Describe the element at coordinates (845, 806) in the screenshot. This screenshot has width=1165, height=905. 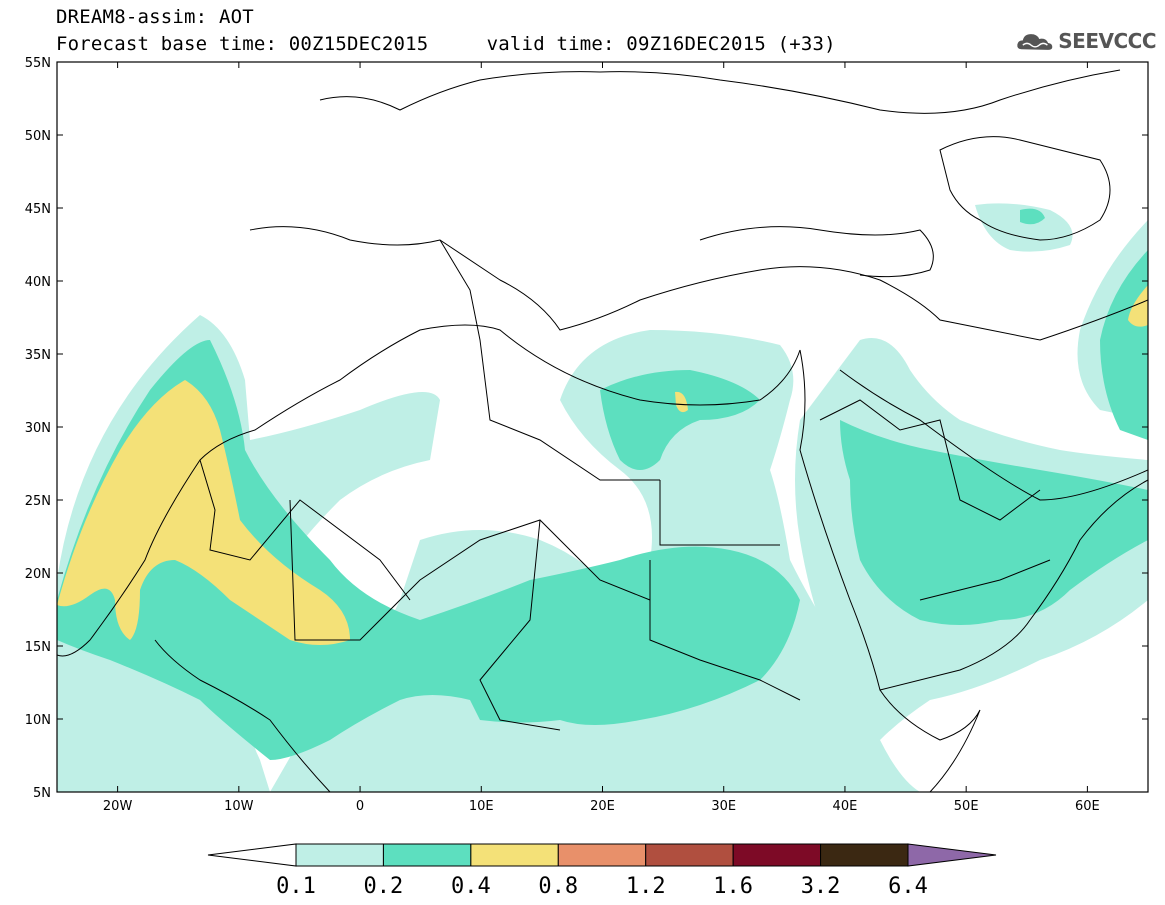
I see `lon-tick-label: 40E` at that location.